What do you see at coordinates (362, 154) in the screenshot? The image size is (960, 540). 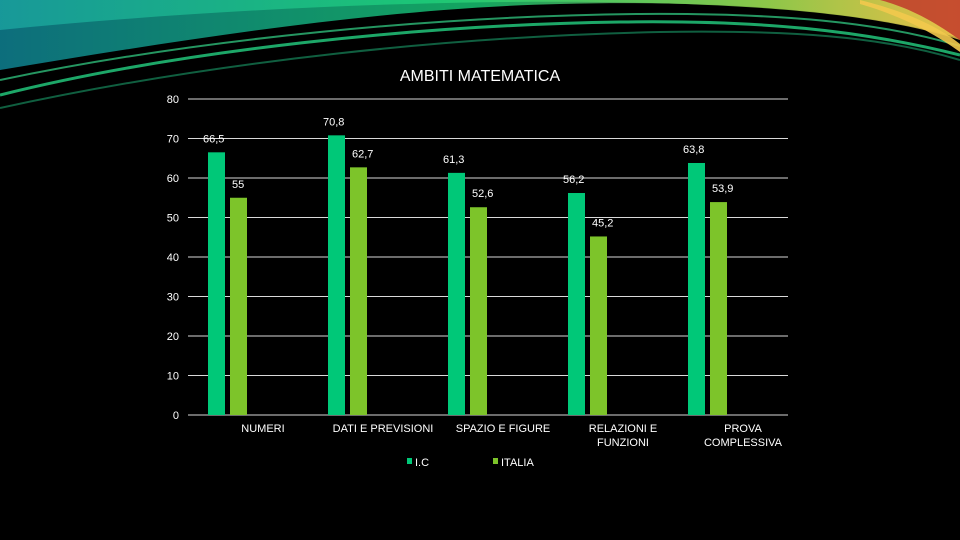 I see `data-label: 62,7` at bounding box center [362, 154].